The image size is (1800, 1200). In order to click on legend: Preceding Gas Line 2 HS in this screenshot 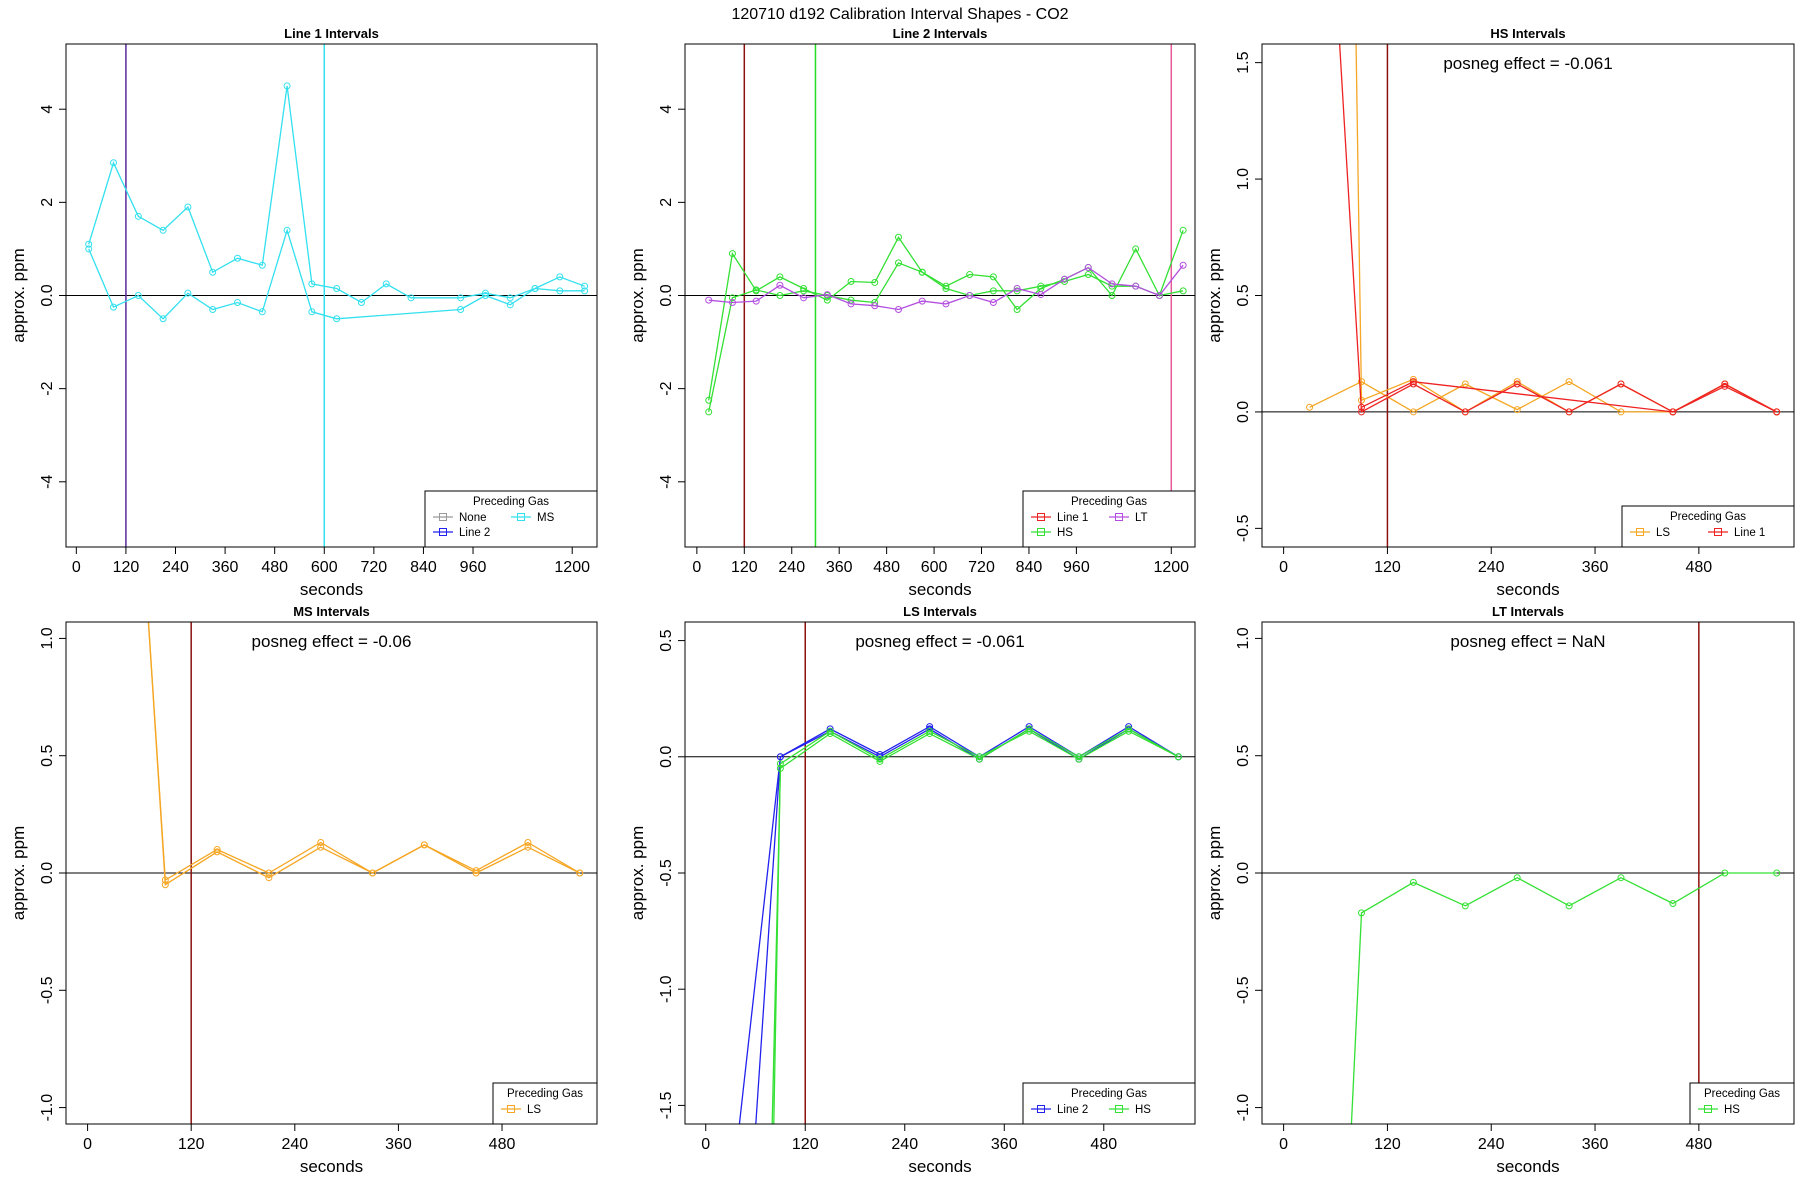, I will do `click(1109, 1103)`.